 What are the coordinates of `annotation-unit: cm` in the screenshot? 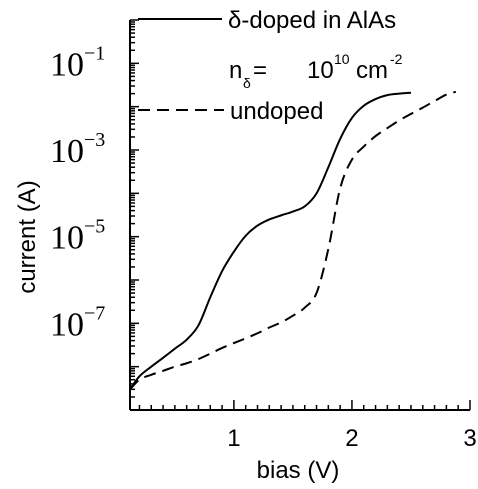 It's located at (372, 70).